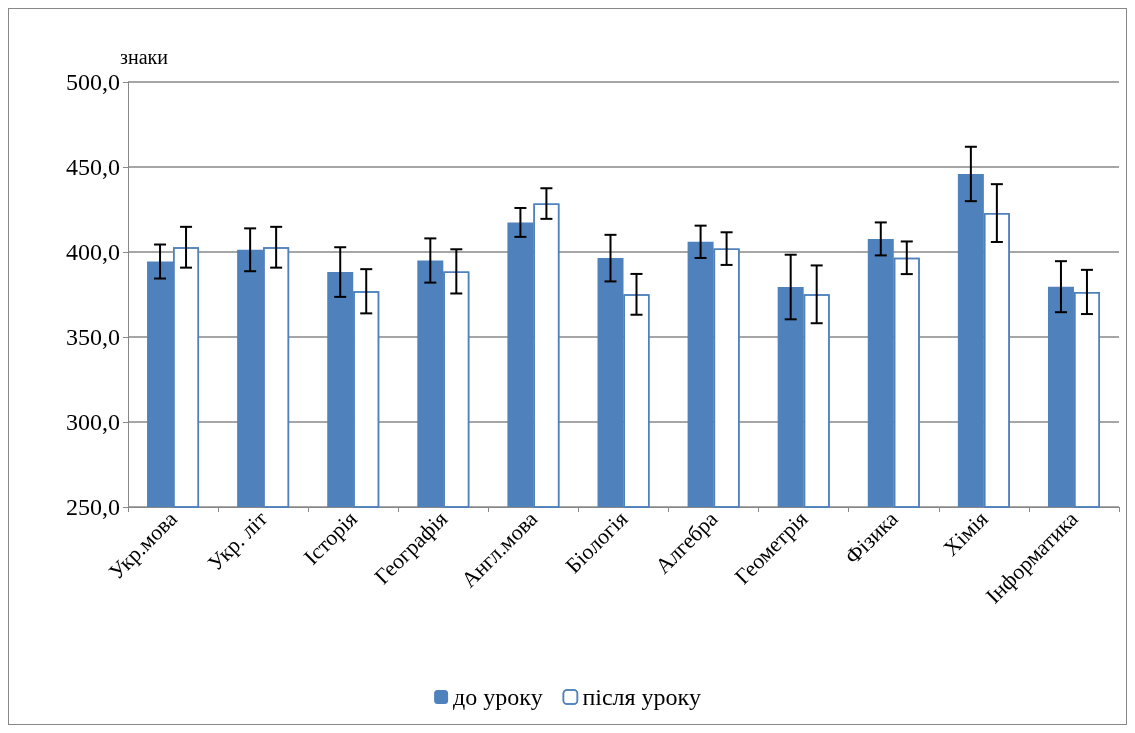 This screenshot has height=733, width=1135. What do you see at coordinates (93, 252) in the screenshot?
I see `y-tick-label: 400,0` at bounding box center [93, 252].